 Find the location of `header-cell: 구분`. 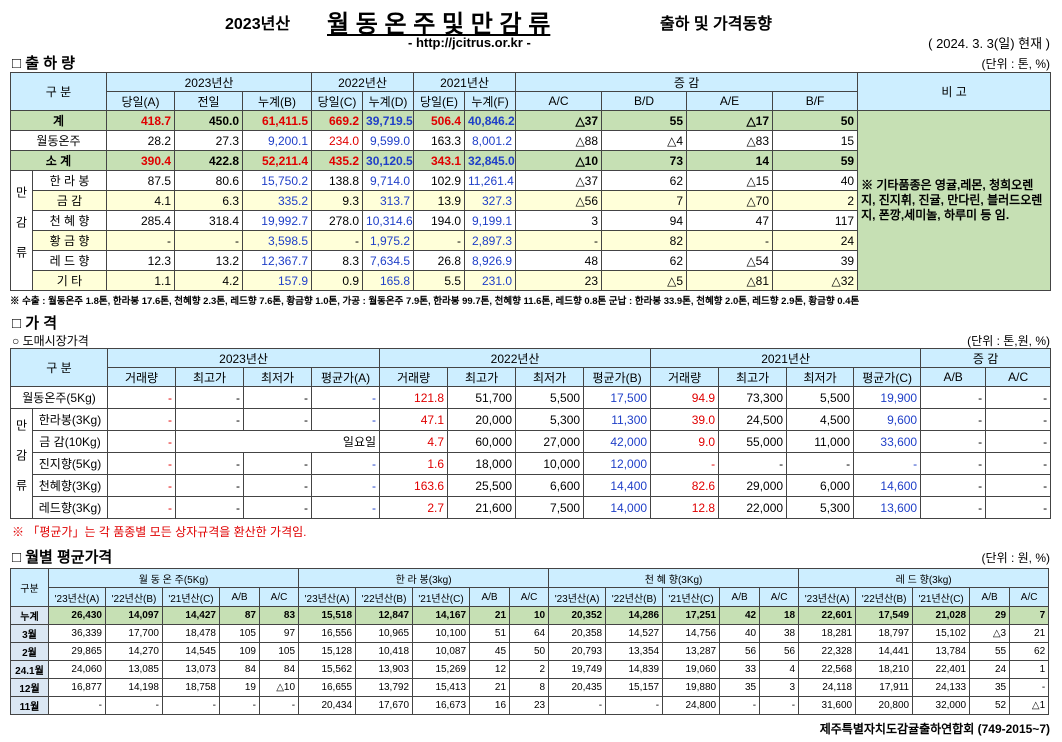

header-cell: 구분 is located at coordinates (29, 587).